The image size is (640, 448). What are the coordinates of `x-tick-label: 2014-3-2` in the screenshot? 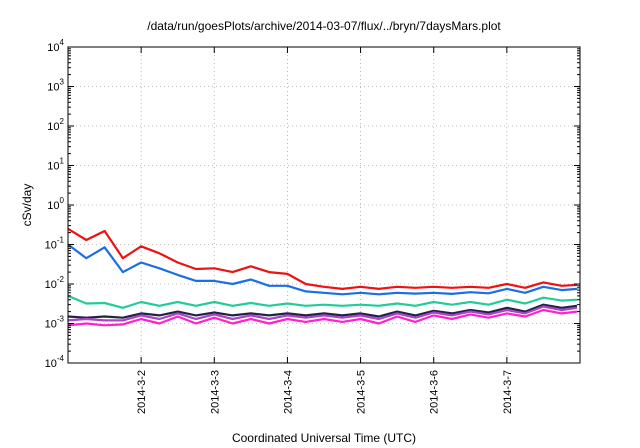 It's located at (142, 392).